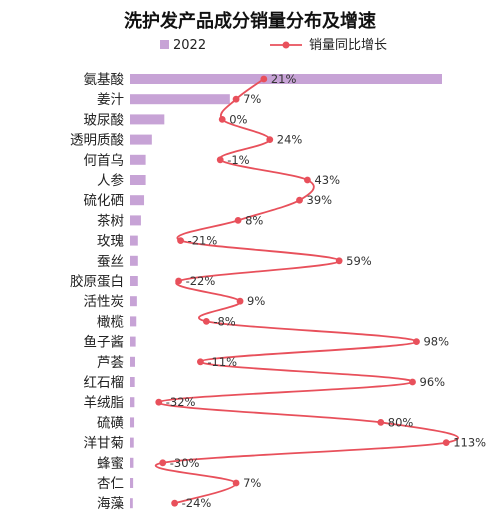 The height and width of the screenshot is (524, 500). I want to click on growth-label: -32%, so click(181, 402).